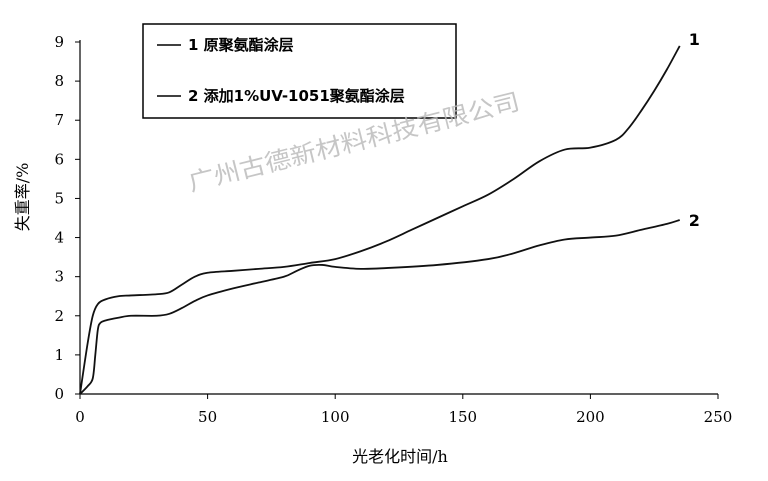  I want to click on y-tick-label: 2, so click(59, 316).